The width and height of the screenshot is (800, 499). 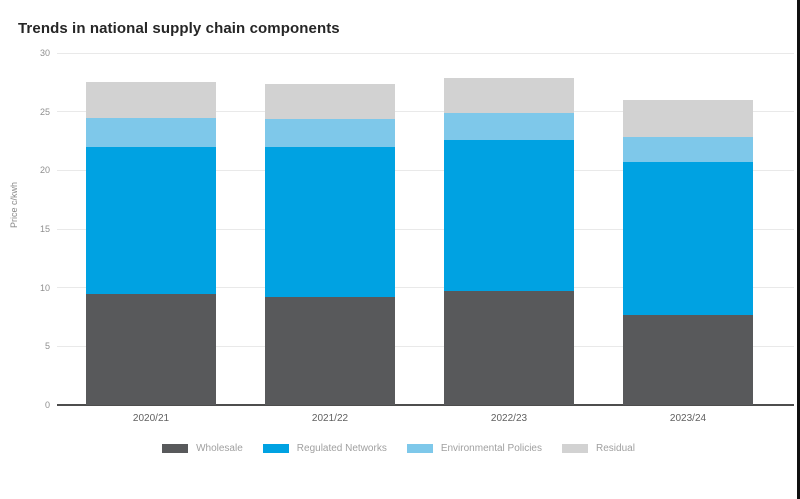 What do you see at coordinates (615, 448) in the screenshot?
I see `legend-label: Residual` at bounding box center [615, 448].